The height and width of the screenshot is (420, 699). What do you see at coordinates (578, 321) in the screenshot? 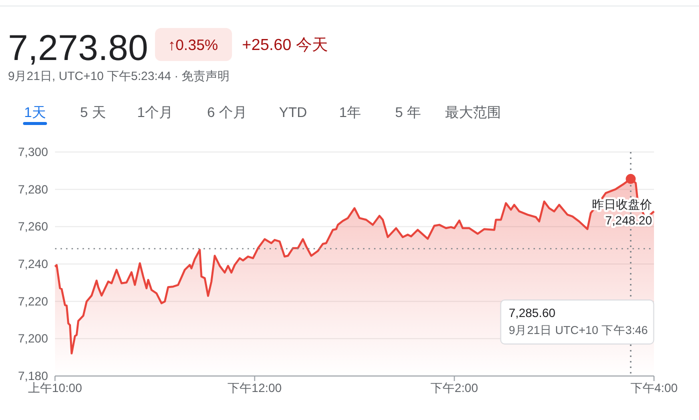
I see `annotation: 7,285.60 9月21日 UTC+10 下午3:46` at bounding box center [578, 321].